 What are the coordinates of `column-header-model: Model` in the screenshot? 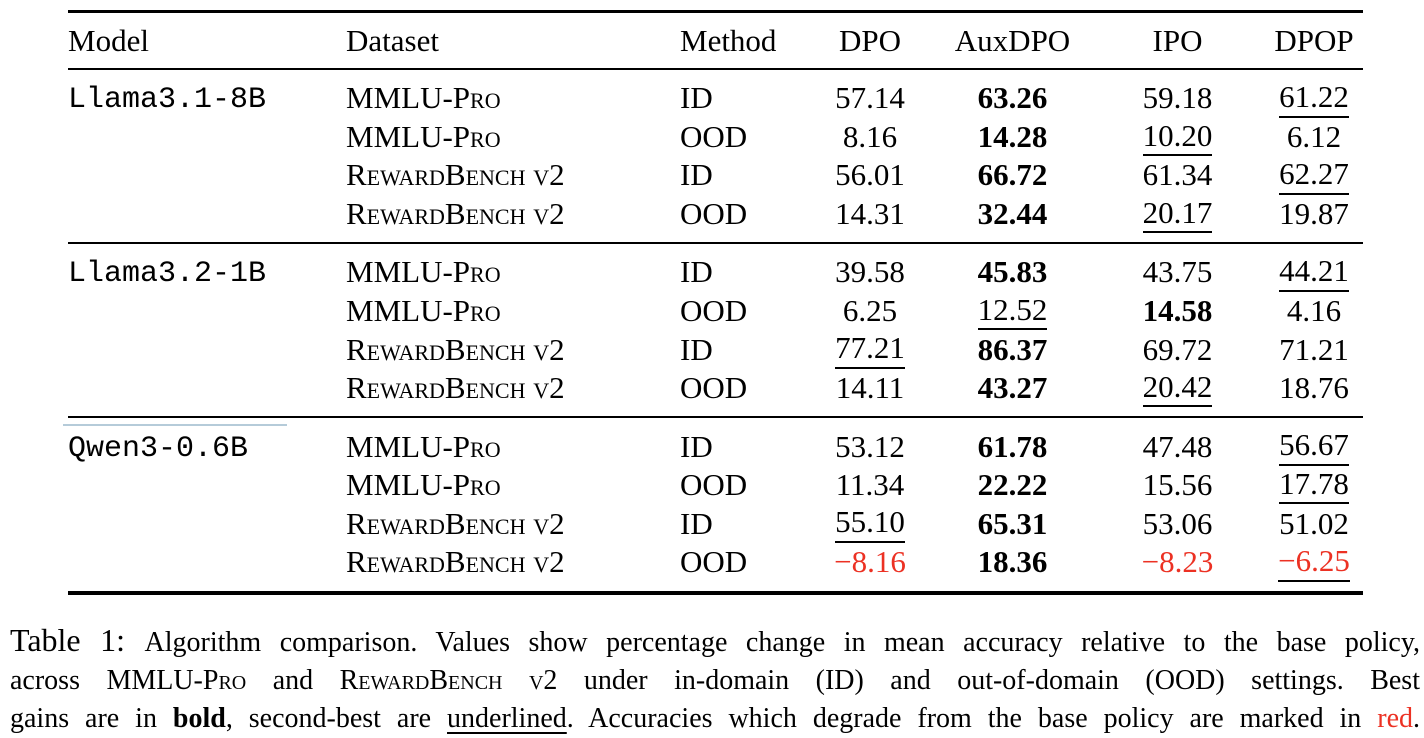 It's located at (207, 40).